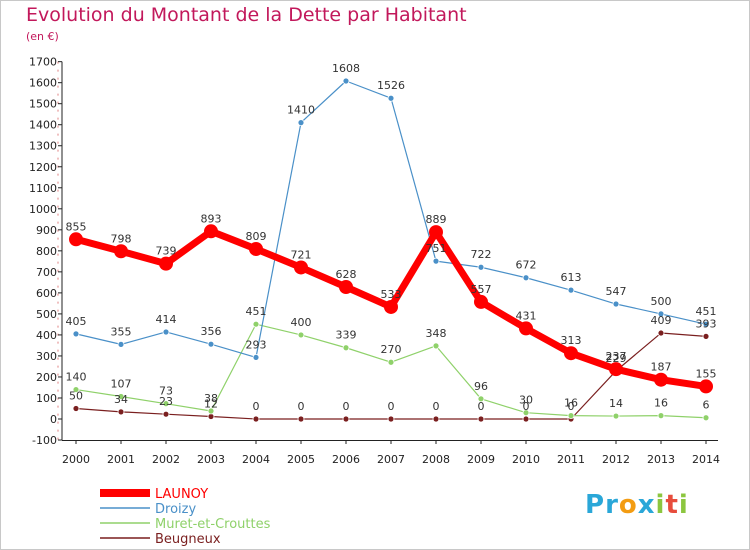 This screenshot has height=550, width=750. Describe the element at coordinates (661, 301) in the screenshot. I see `data-label: 500` at that location.